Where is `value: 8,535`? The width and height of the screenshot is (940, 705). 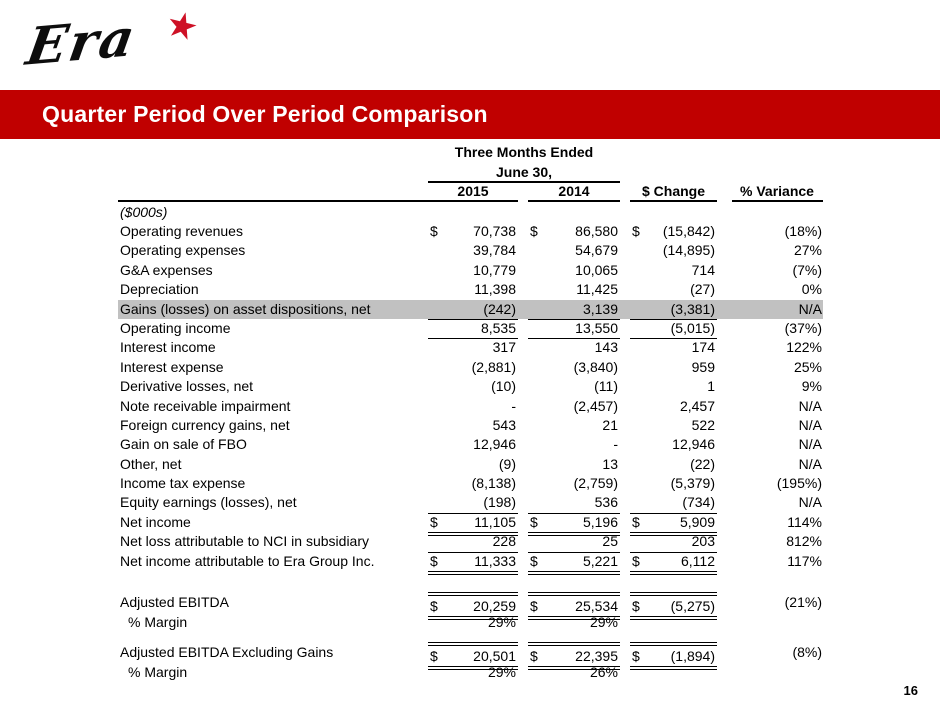
value: 8,535 is located at coordinates (498, 327).